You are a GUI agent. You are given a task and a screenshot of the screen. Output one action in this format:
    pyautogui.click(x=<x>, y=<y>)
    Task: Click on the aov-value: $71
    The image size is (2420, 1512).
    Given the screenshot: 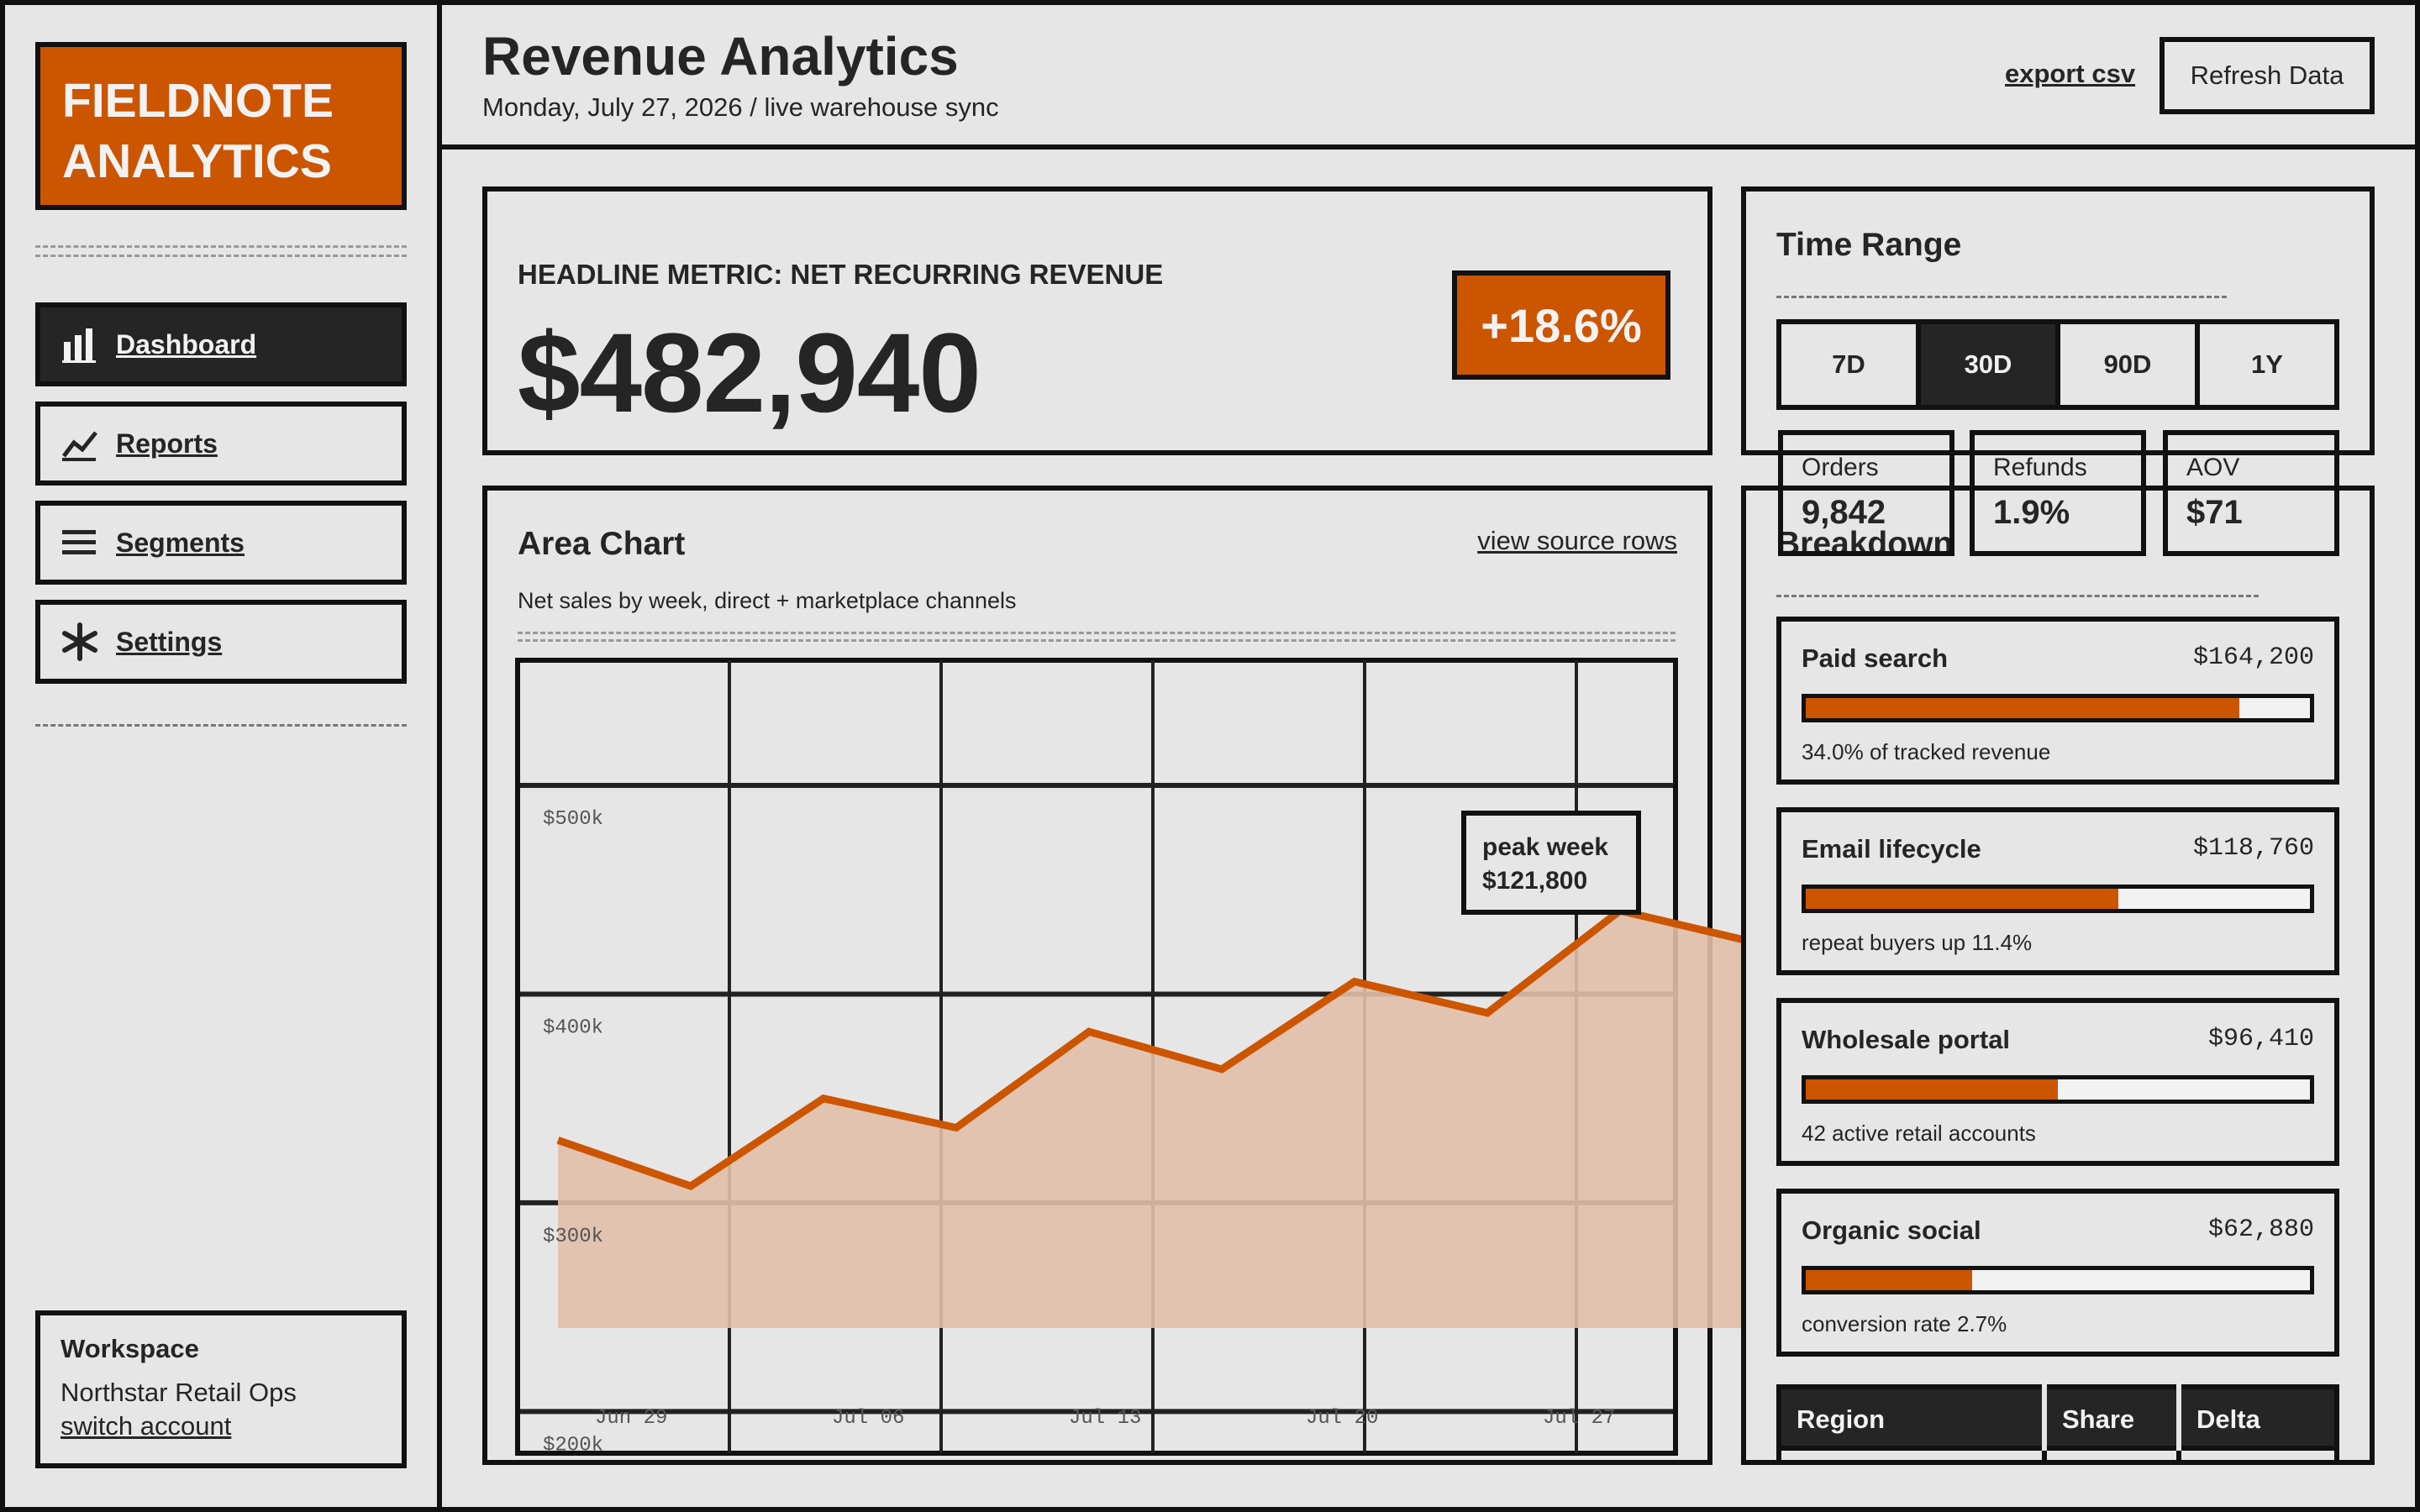 What is the action you would take?
    pyautogui.click(x=2214, y=512)
    